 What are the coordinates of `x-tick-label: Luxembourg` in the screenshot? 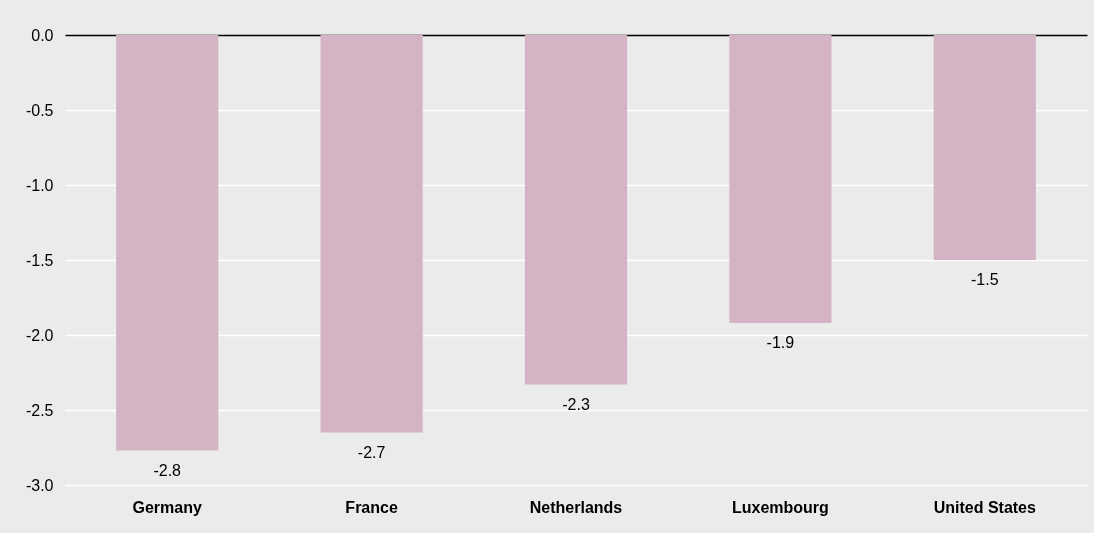 It's located at (780, 507).